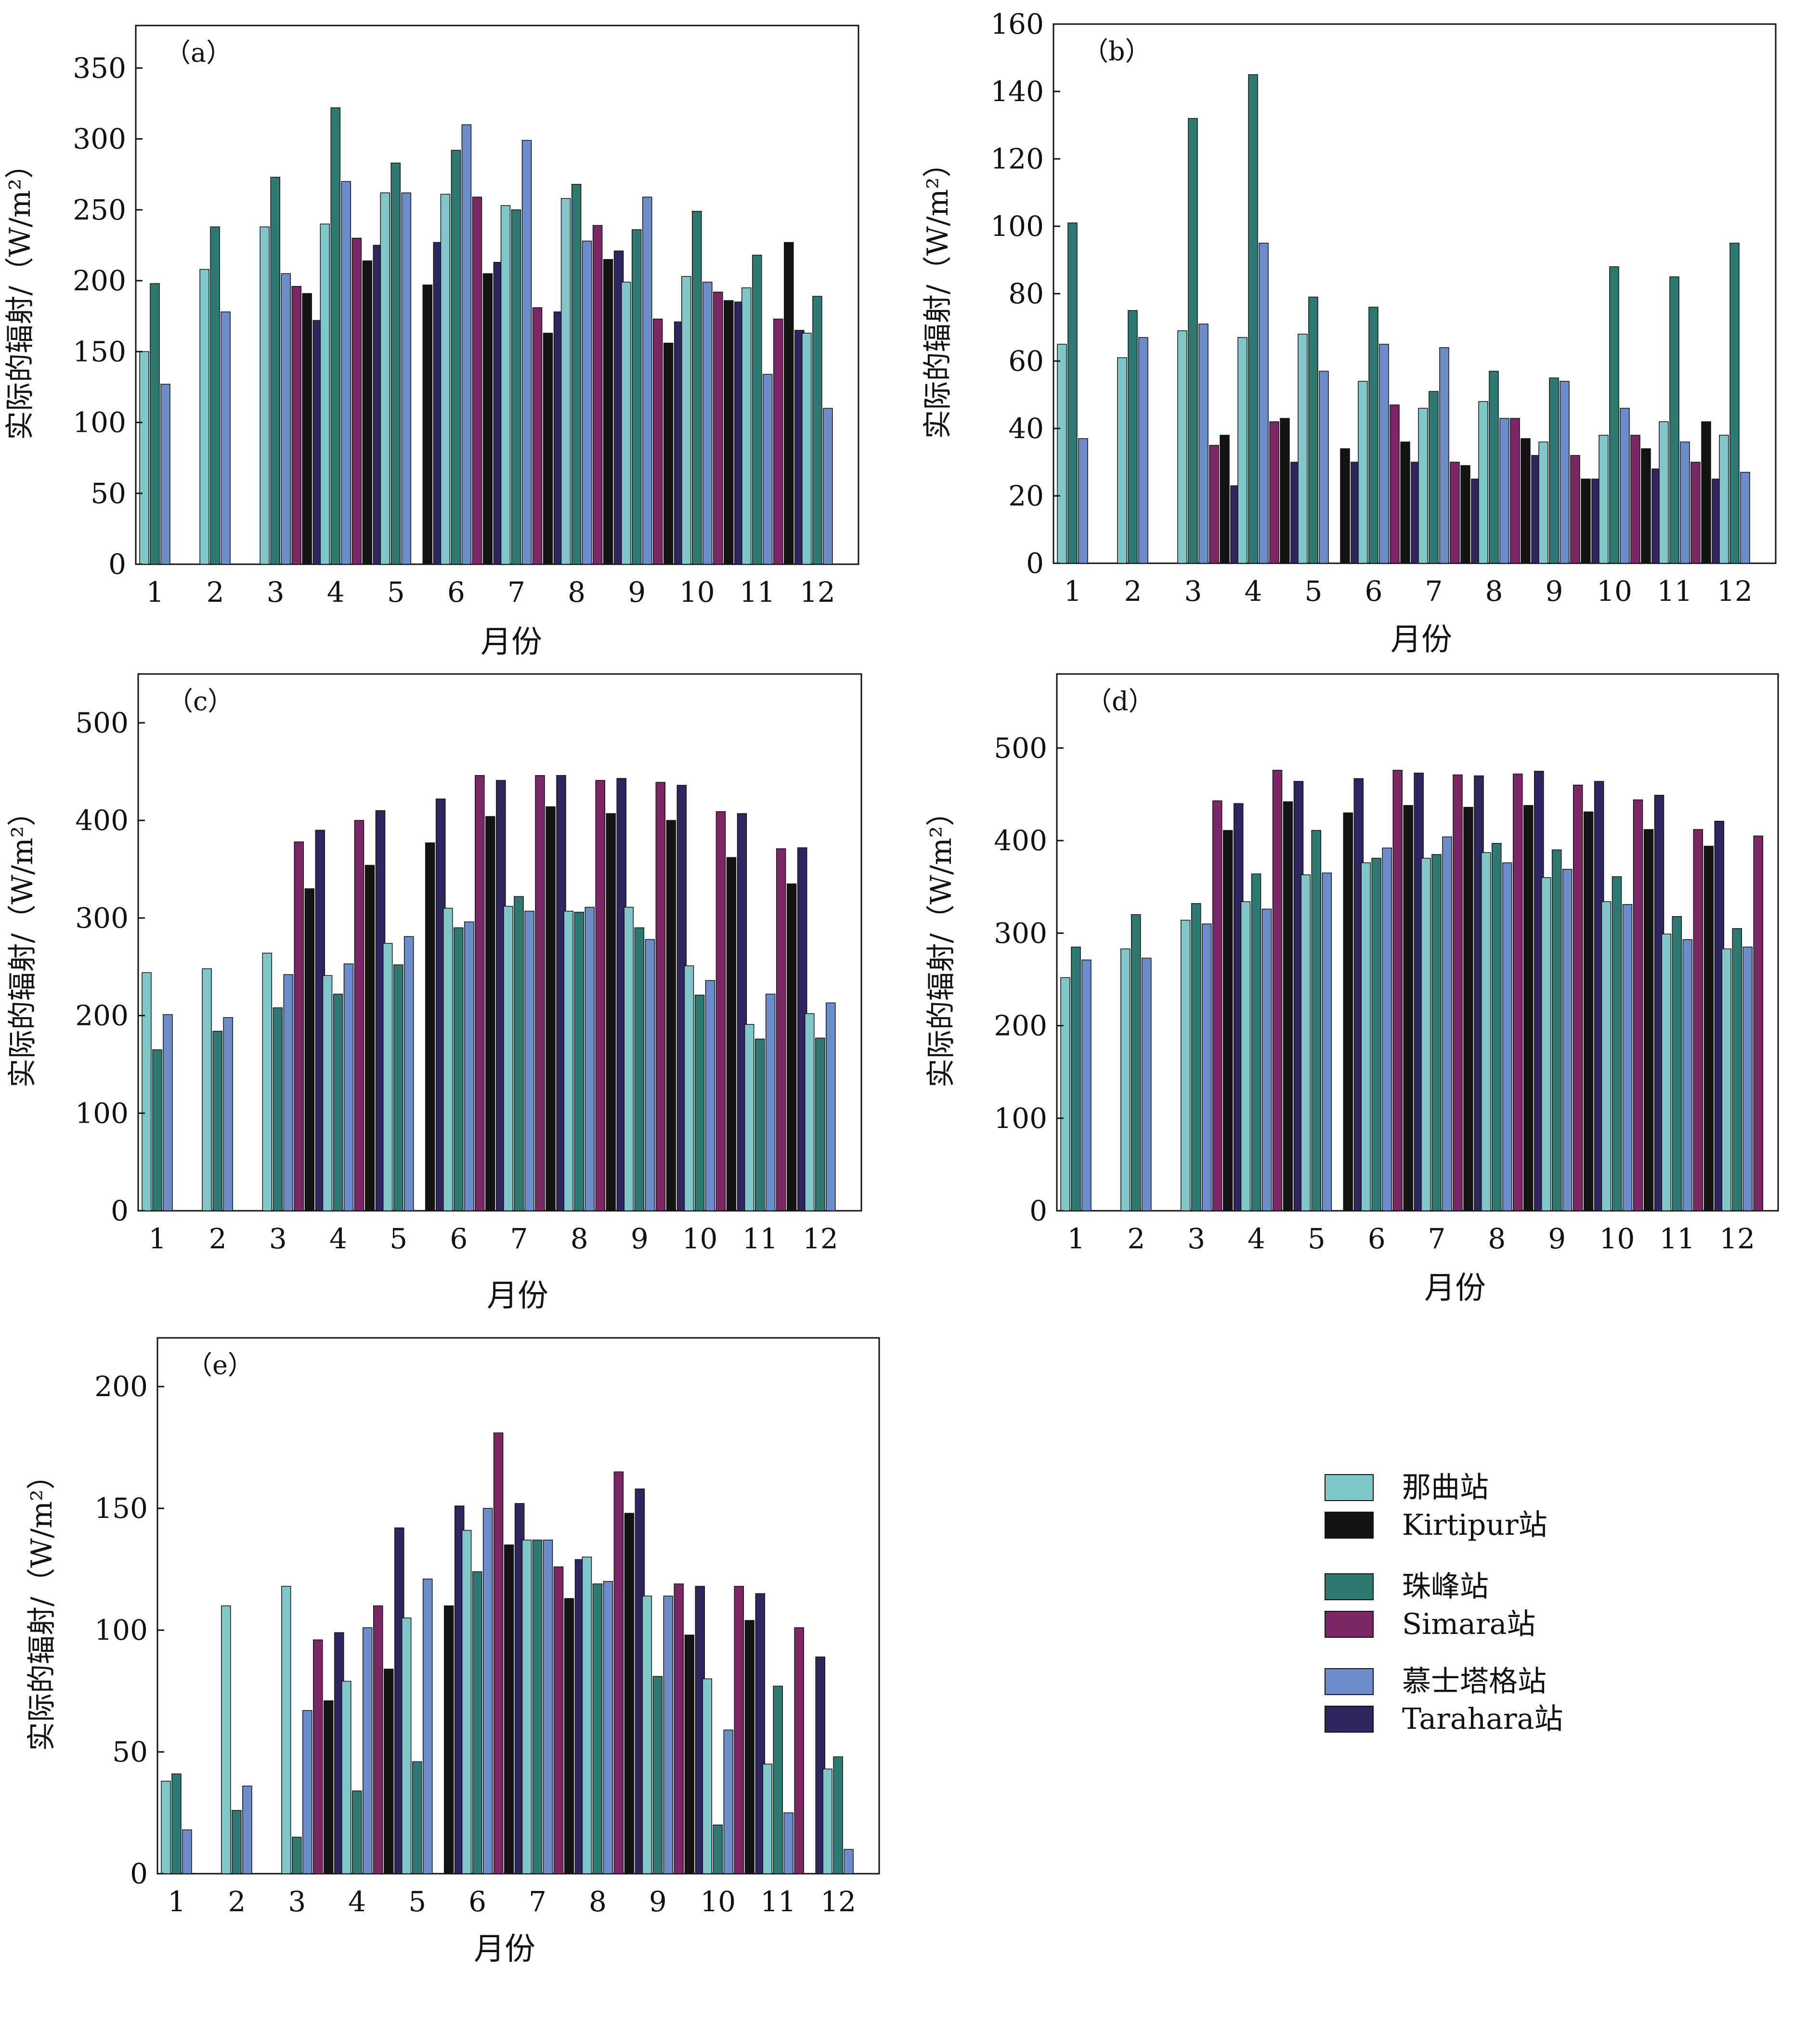 The width and height of the screenshot is (1820, 2021). Describe the element at coordinates (120, 1210) in the screenshot. I see `y-tick-label: 0` at that location.